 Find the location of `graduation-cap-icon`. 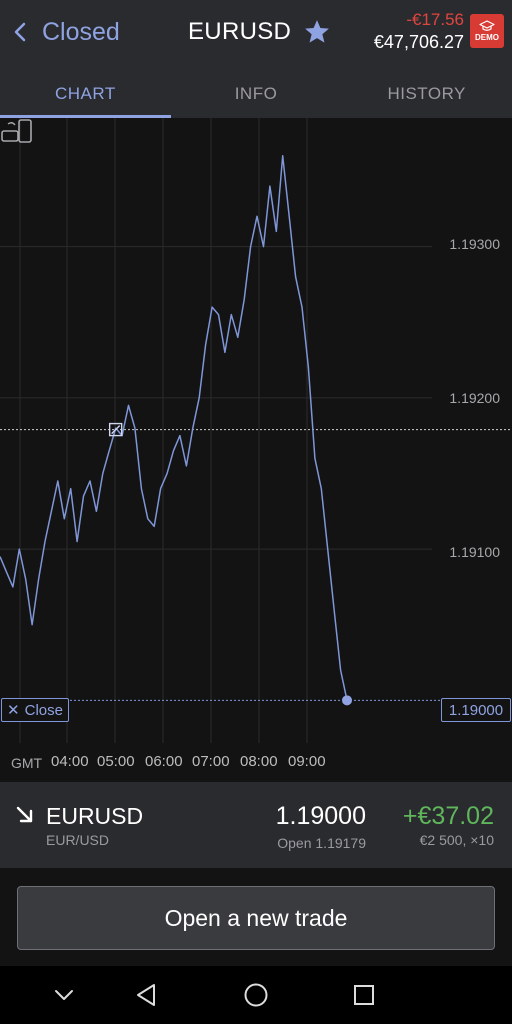

graduation-cap-icon is located at coordinates (487, 25).